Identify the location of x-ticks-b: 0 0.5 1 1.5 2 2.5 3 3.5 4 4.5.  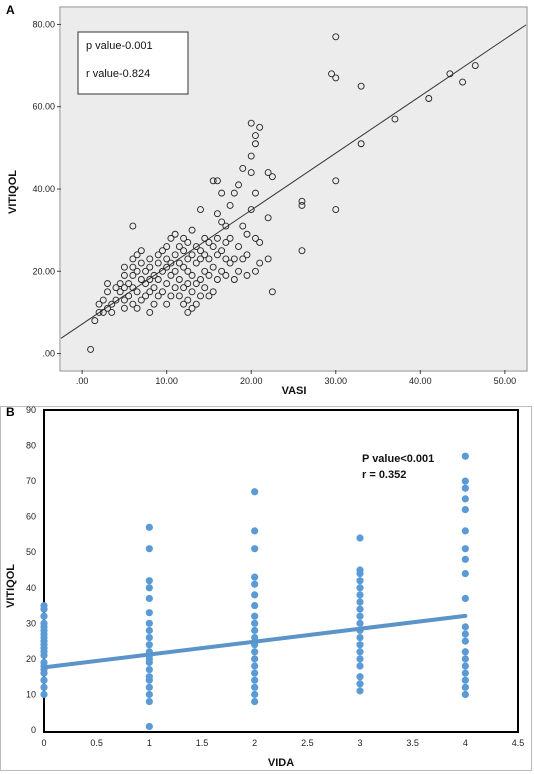
(282, 743).